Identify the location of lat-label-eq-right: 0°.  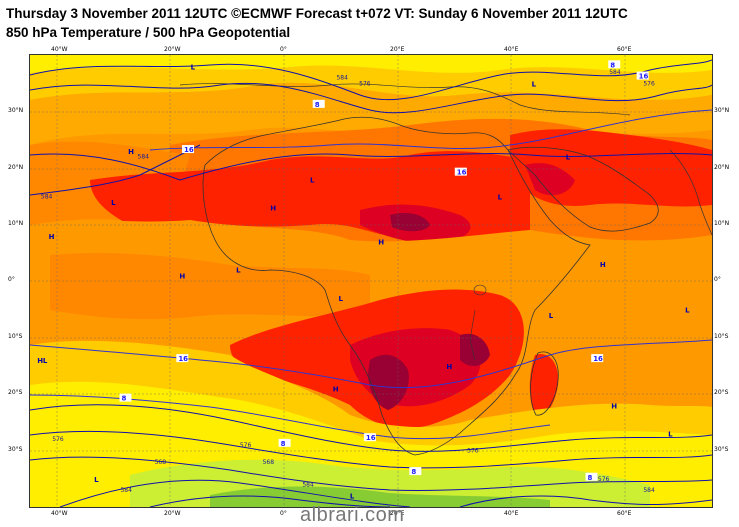
(717, 279).